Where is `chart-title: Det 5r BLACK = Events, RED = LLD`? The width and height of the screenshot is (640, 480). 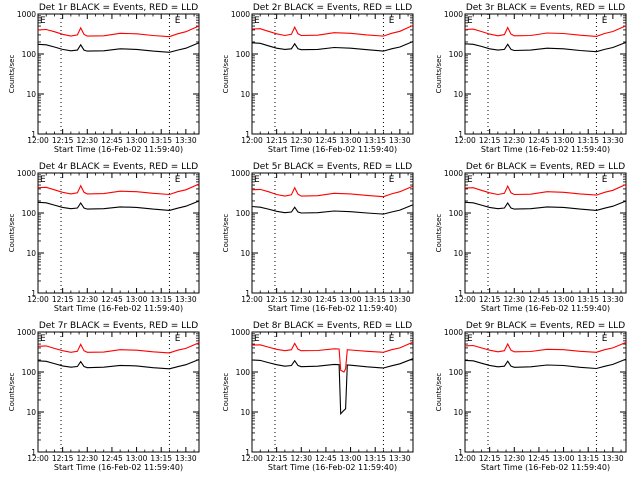
chart-title: Det 5r BLACK = Events, RED = LLD is located at coordinates (332, 167).